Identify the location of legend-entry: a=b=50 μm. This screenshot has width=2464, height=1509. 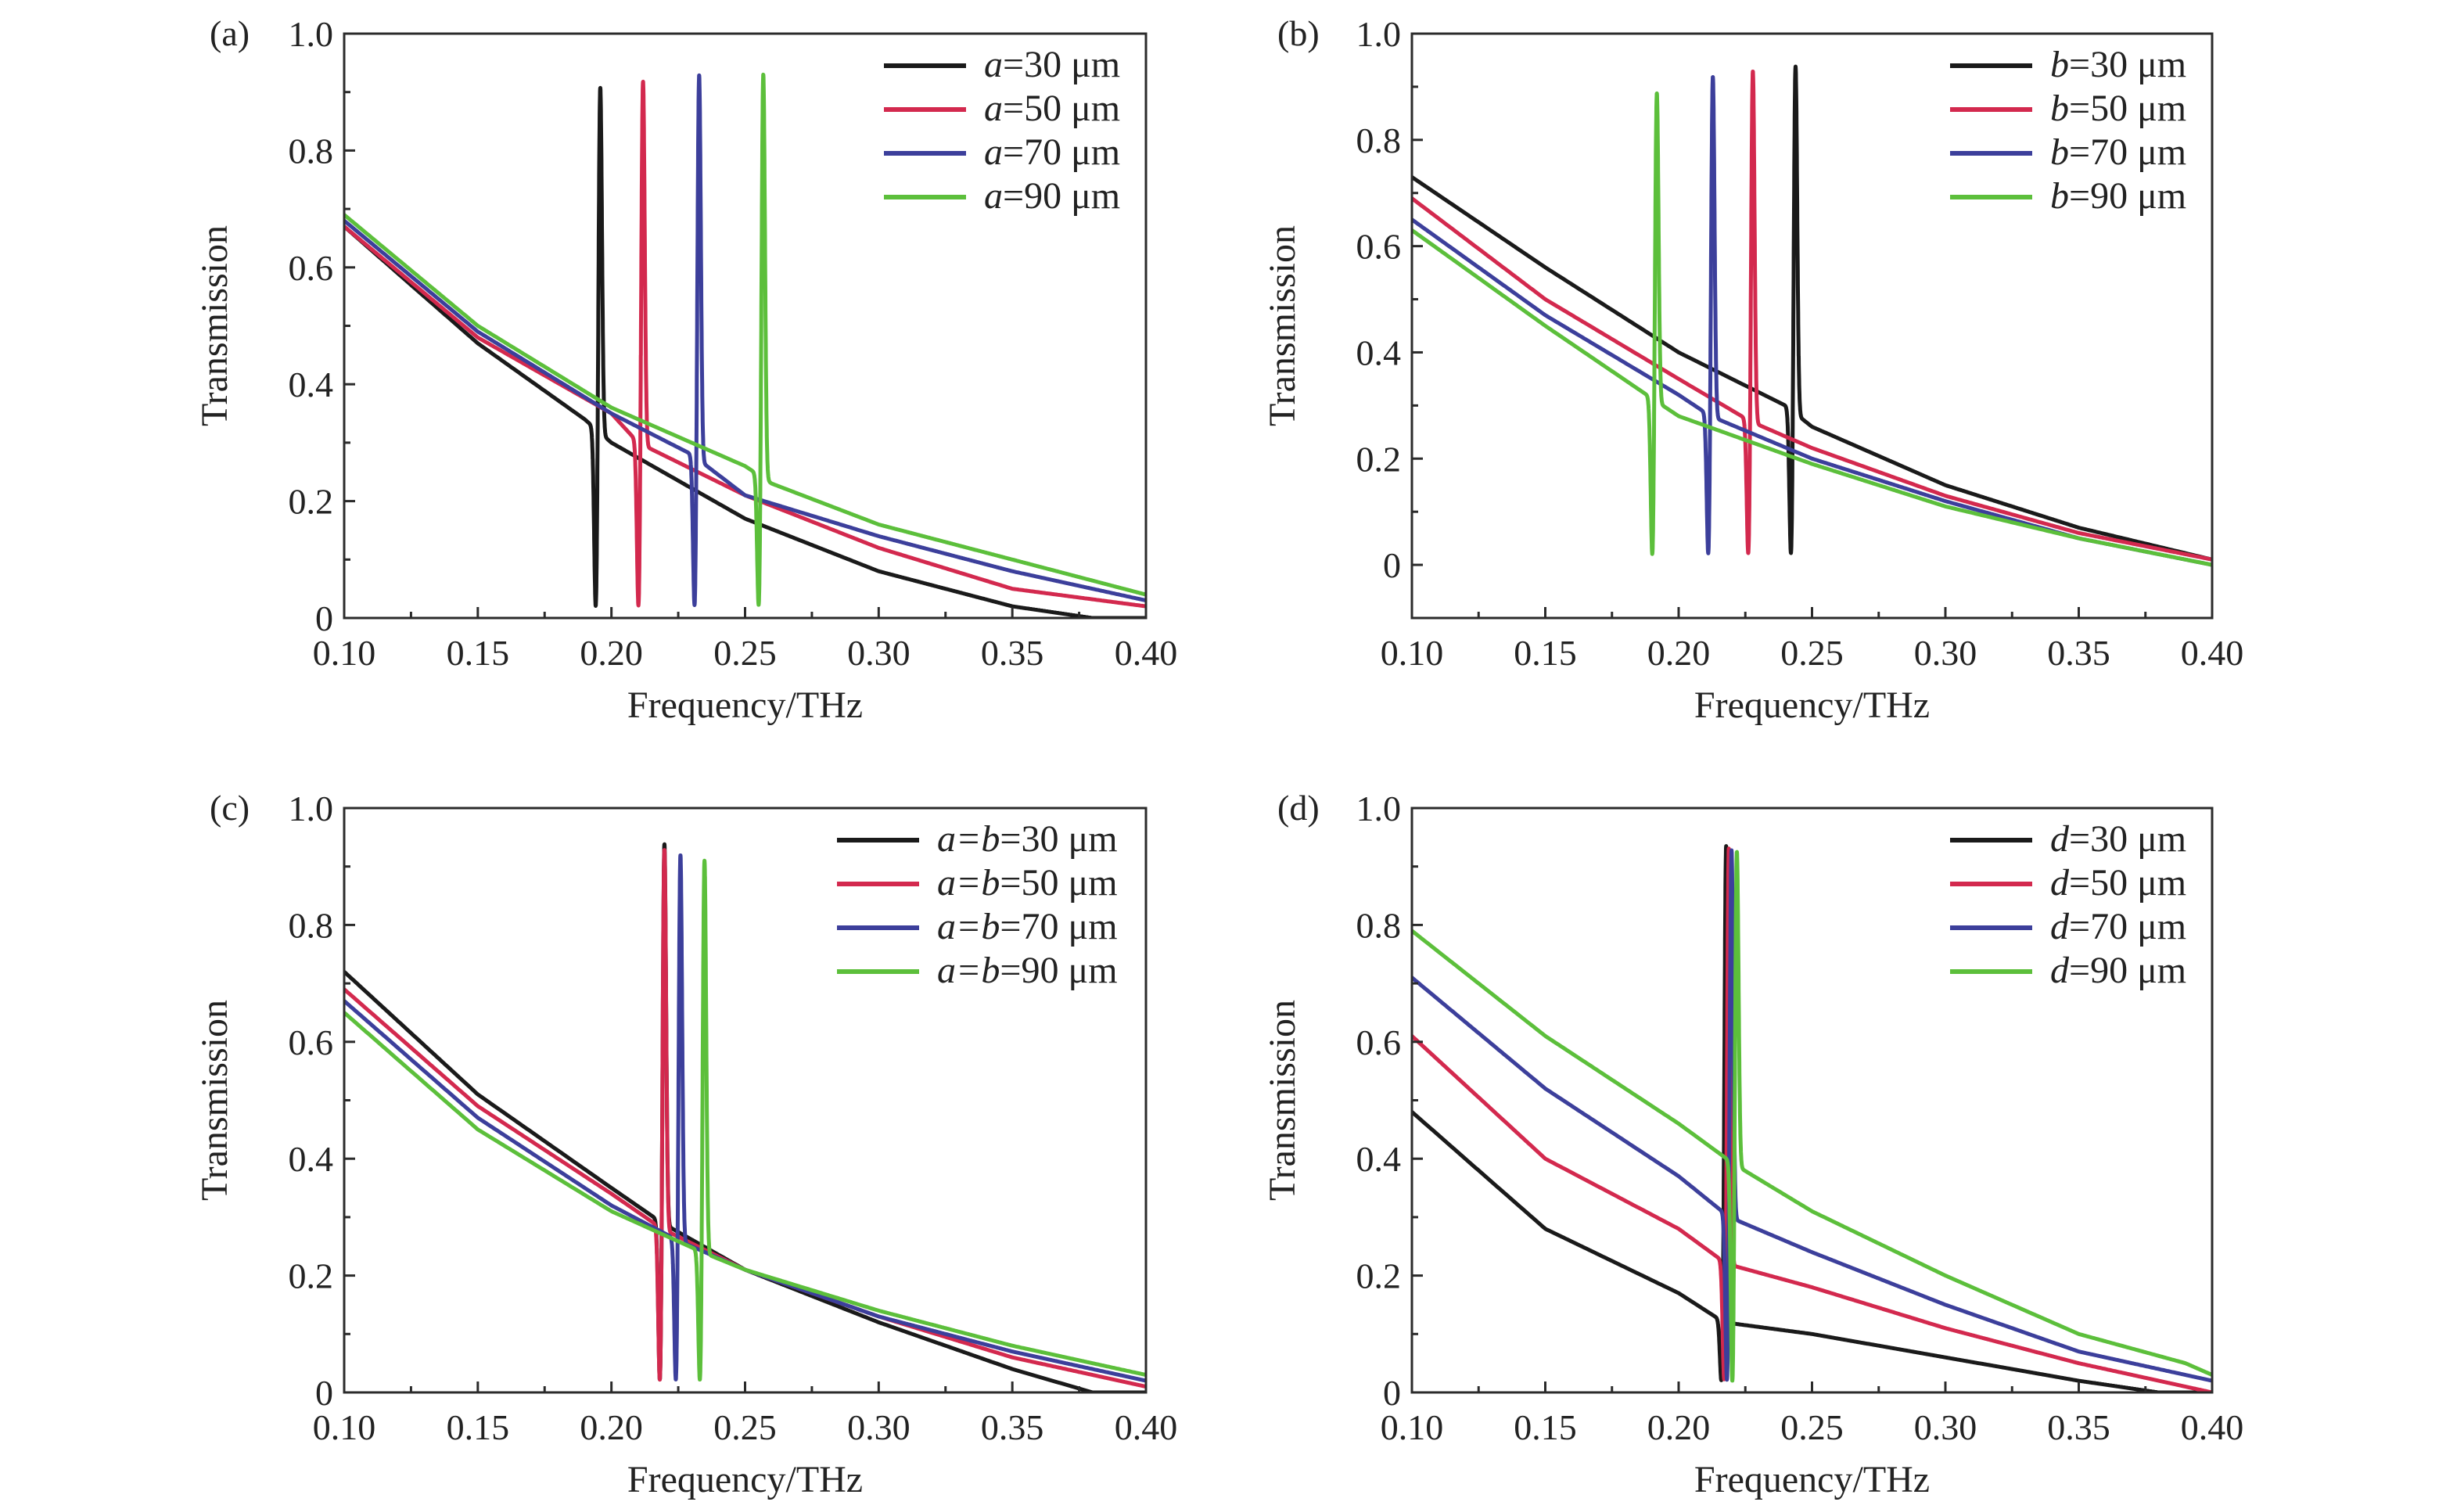
(1027, 883).